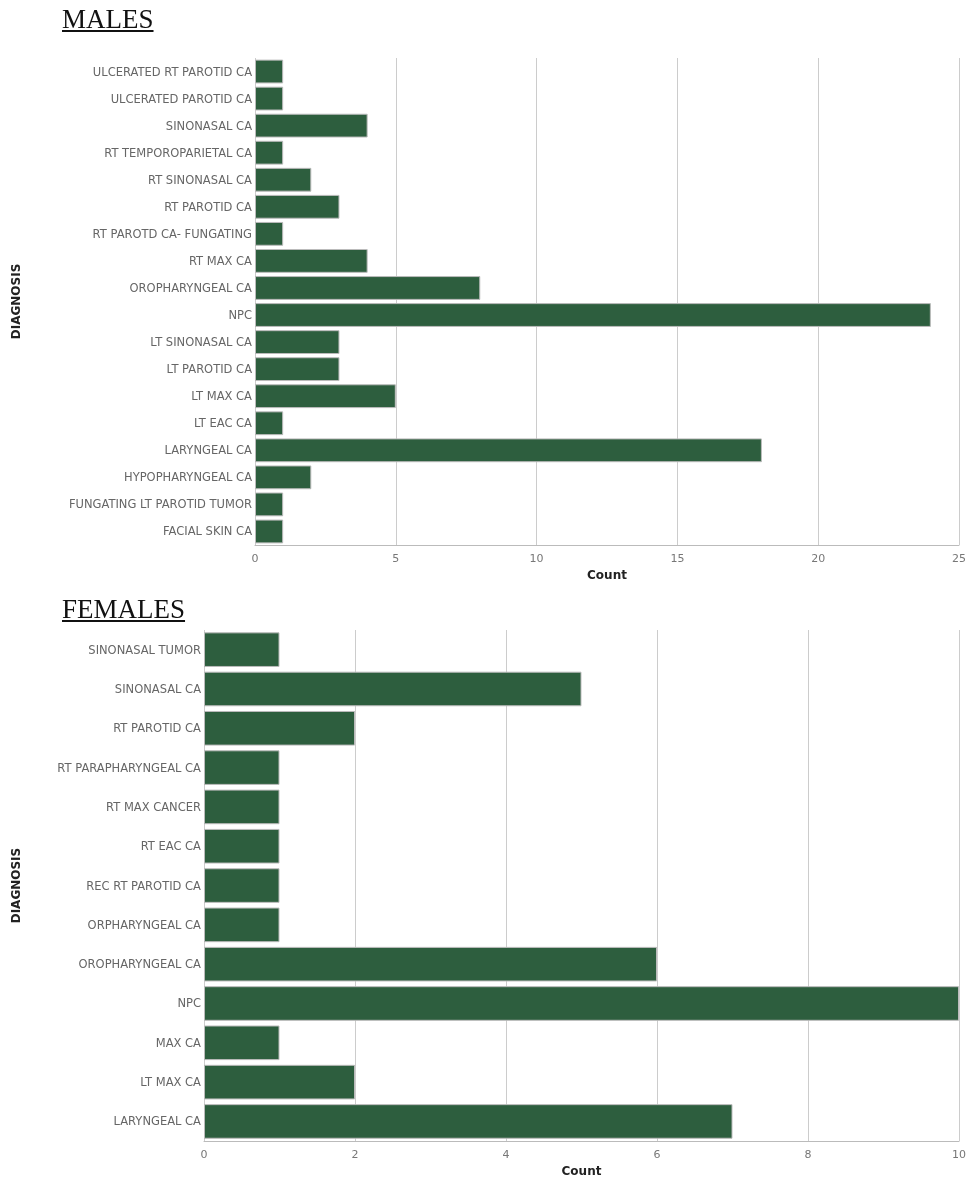 The width and height of the screenshot is (969, 1182). I want to click on y-tick-label: RT SINONASAL CA, so click(200, 179).